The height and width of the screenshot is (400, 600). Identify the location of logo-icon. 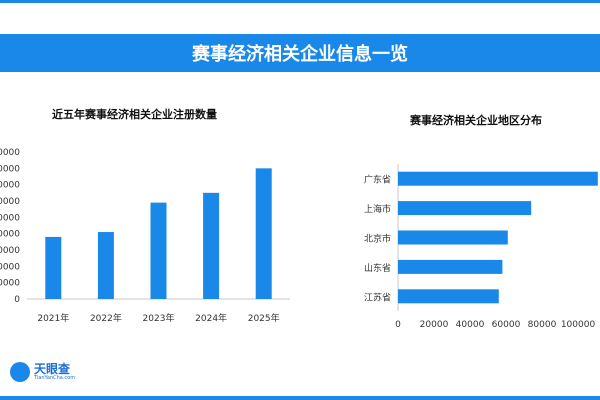
(20, 372).